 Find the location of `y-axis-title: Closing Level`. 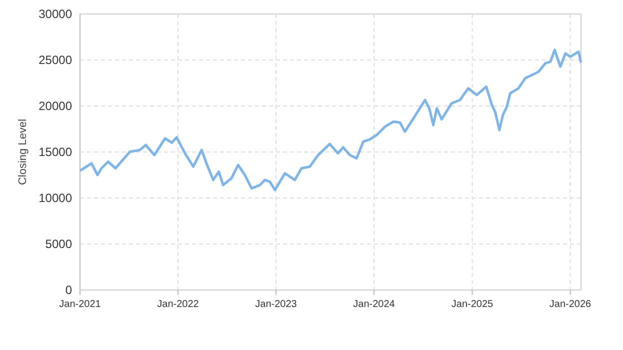

y-axis-title: Closing Level is located at coordinates (23, 152).